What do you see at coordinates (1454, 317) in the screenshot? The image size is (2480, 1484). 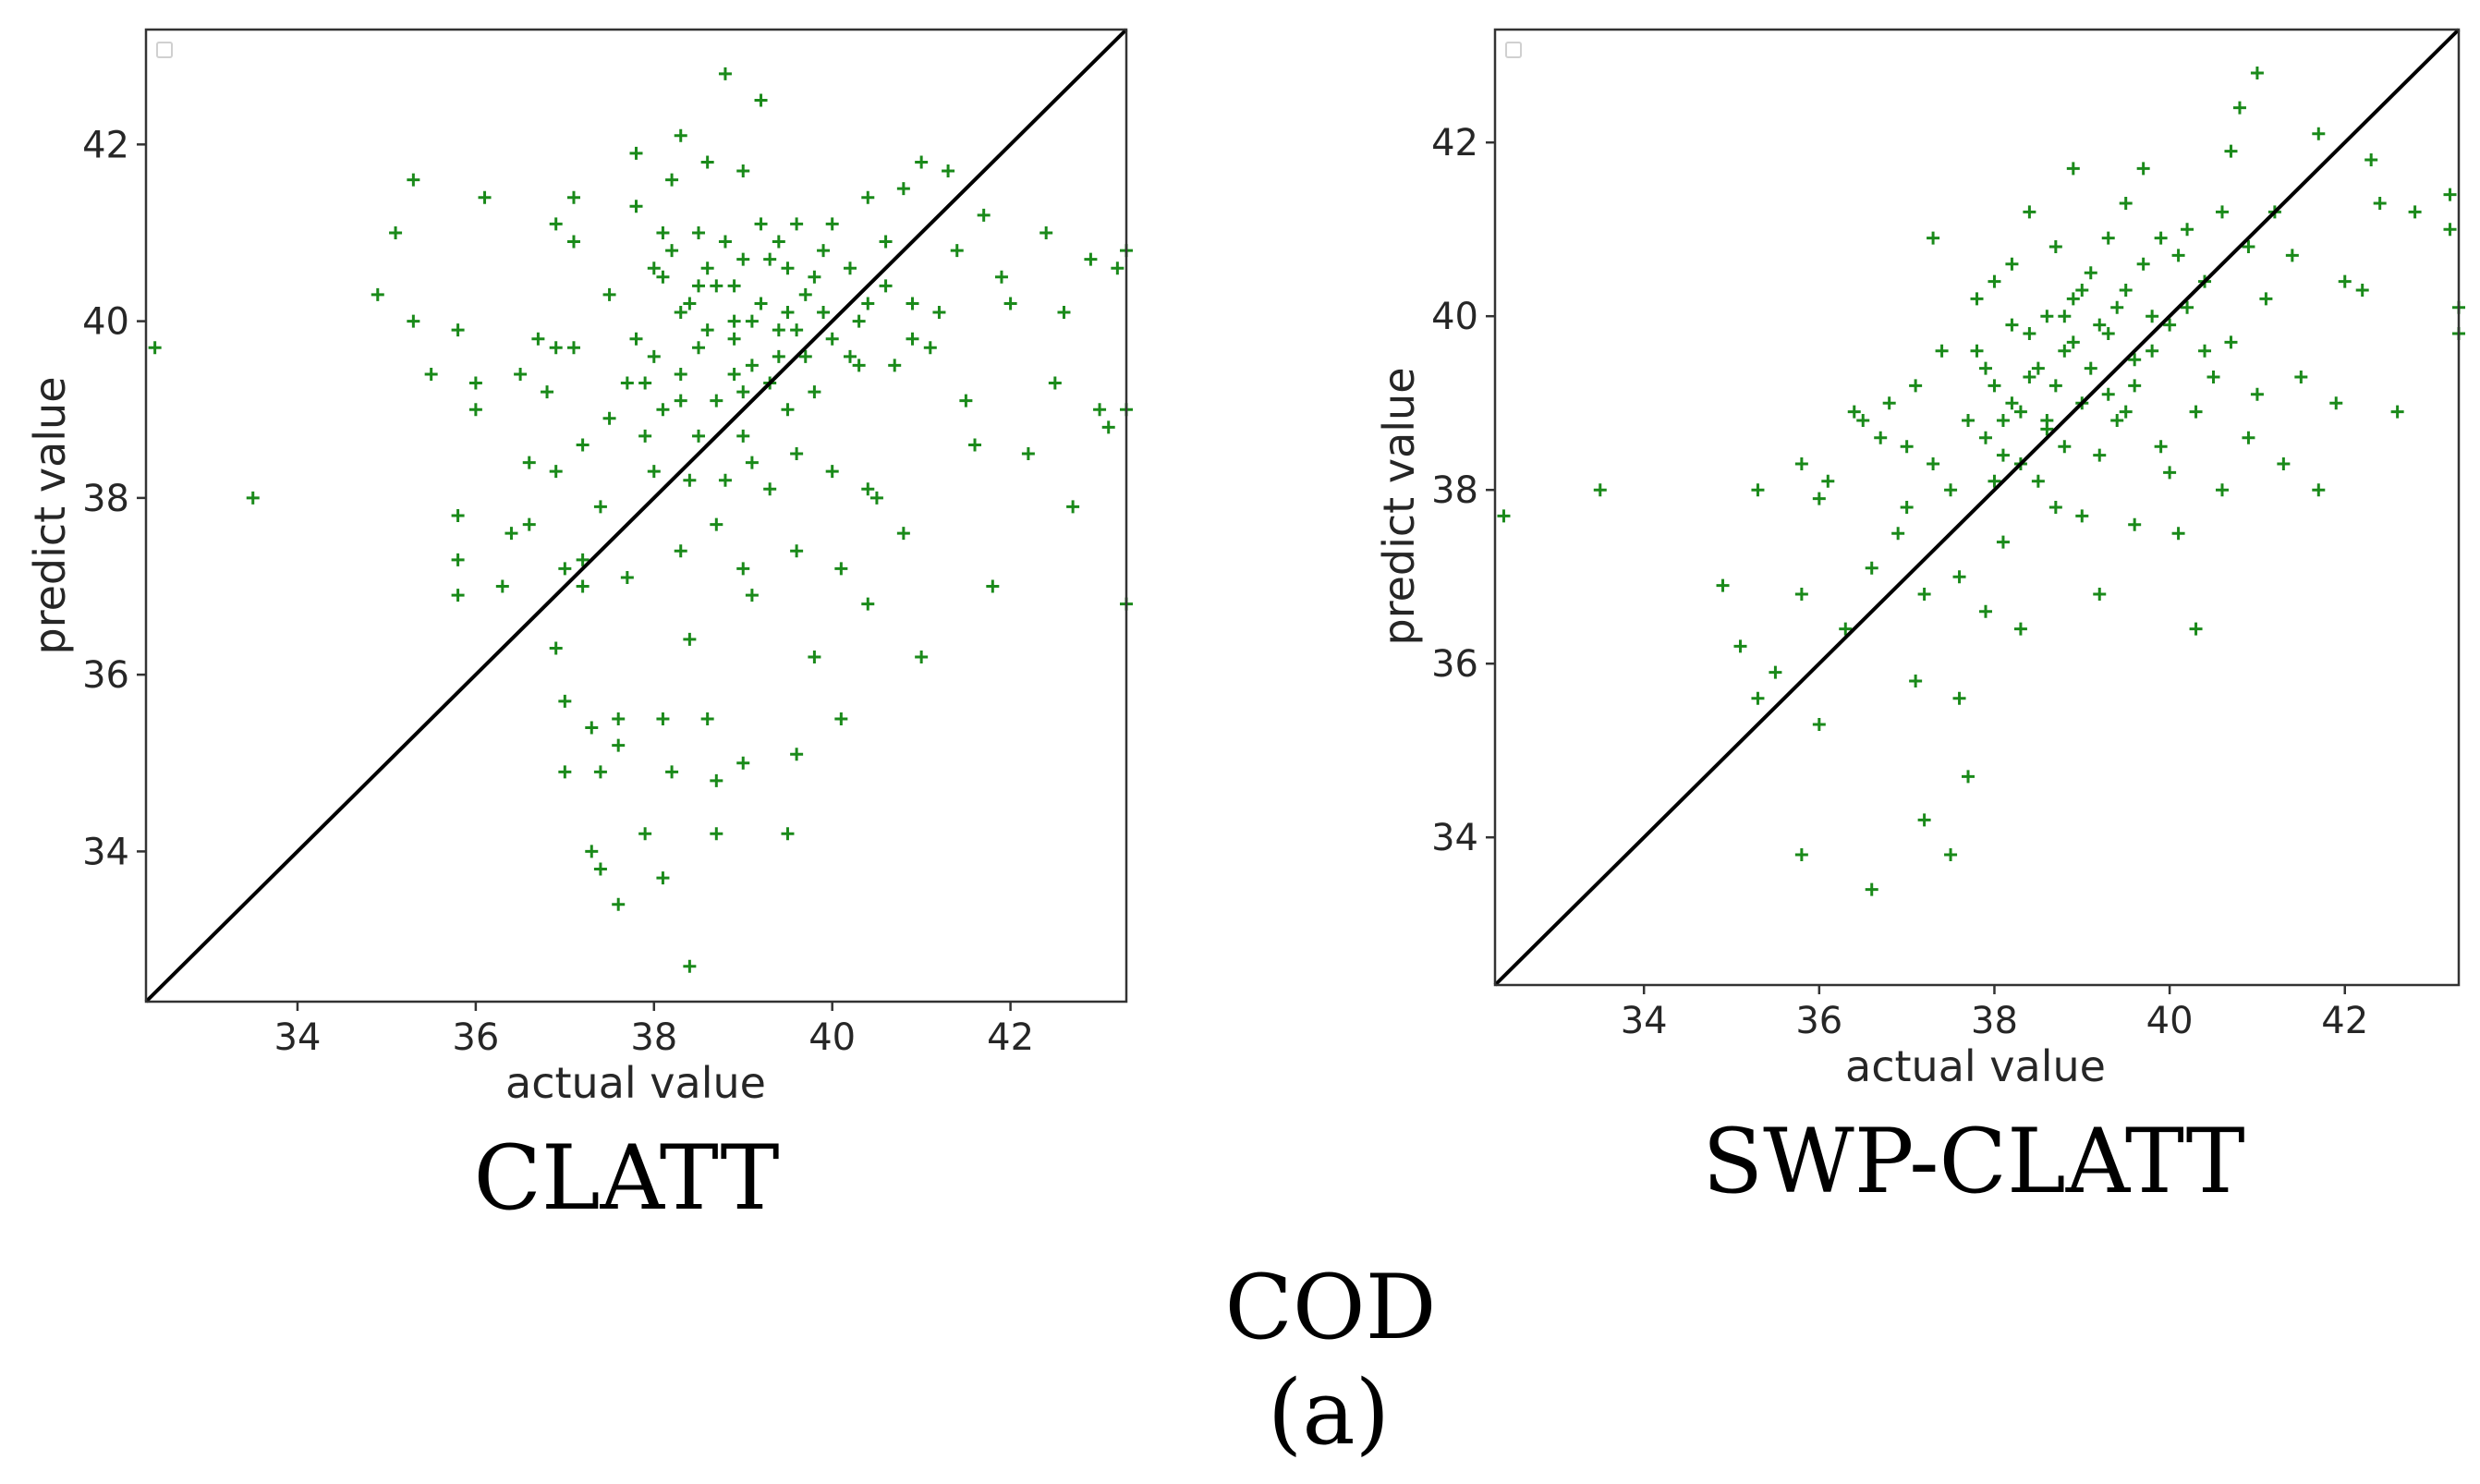 I see `y-tick-label: 40` at bounding box center [1454, 317].